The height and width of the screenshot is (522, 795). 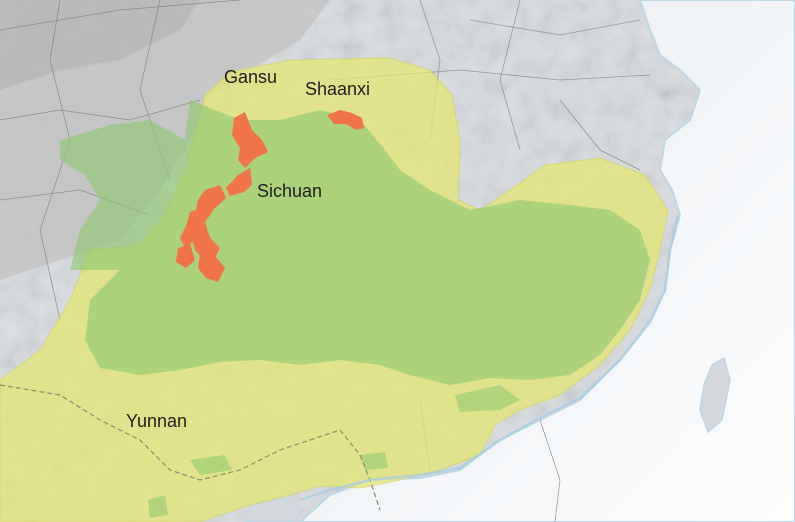 I want to click on label-gansu: Gansu, so click(x=251, y=77).